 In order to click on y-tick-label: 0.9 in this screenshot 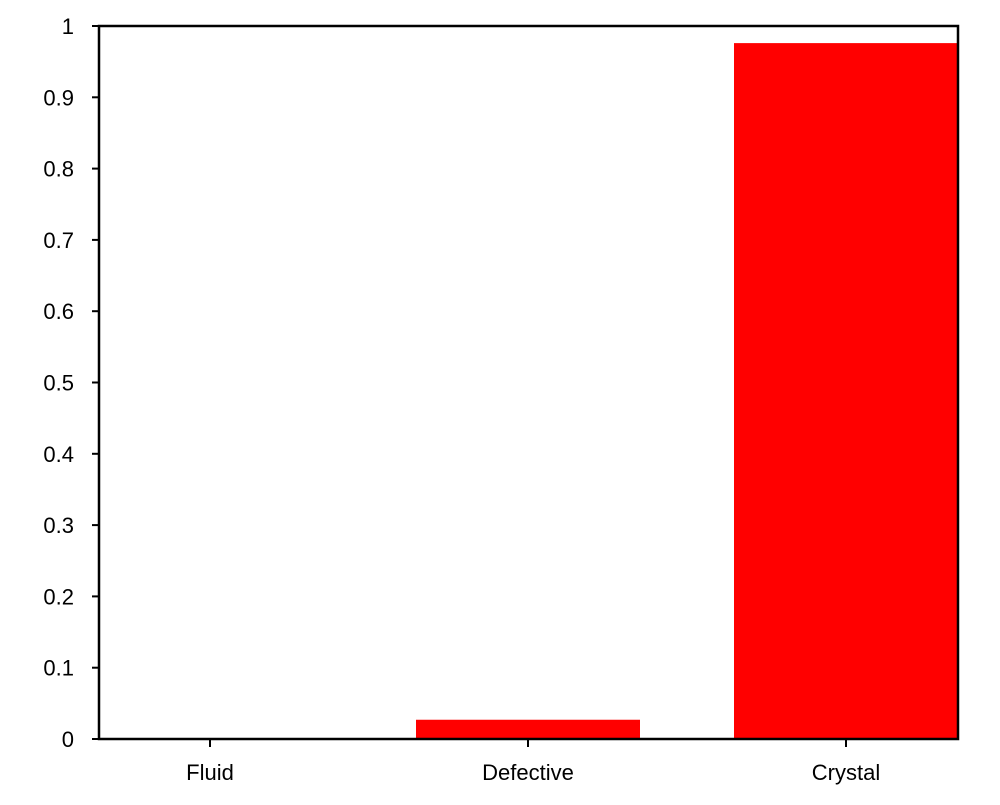, I will do `click(58, 97)`.